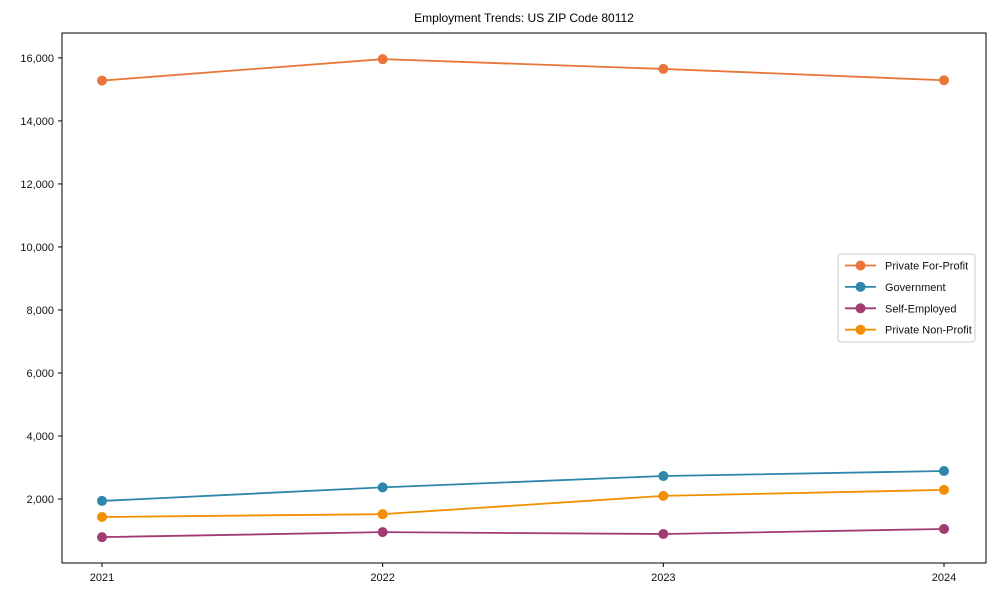  I want to click on legend-marker-dot-self-employed, so click(860, 308).